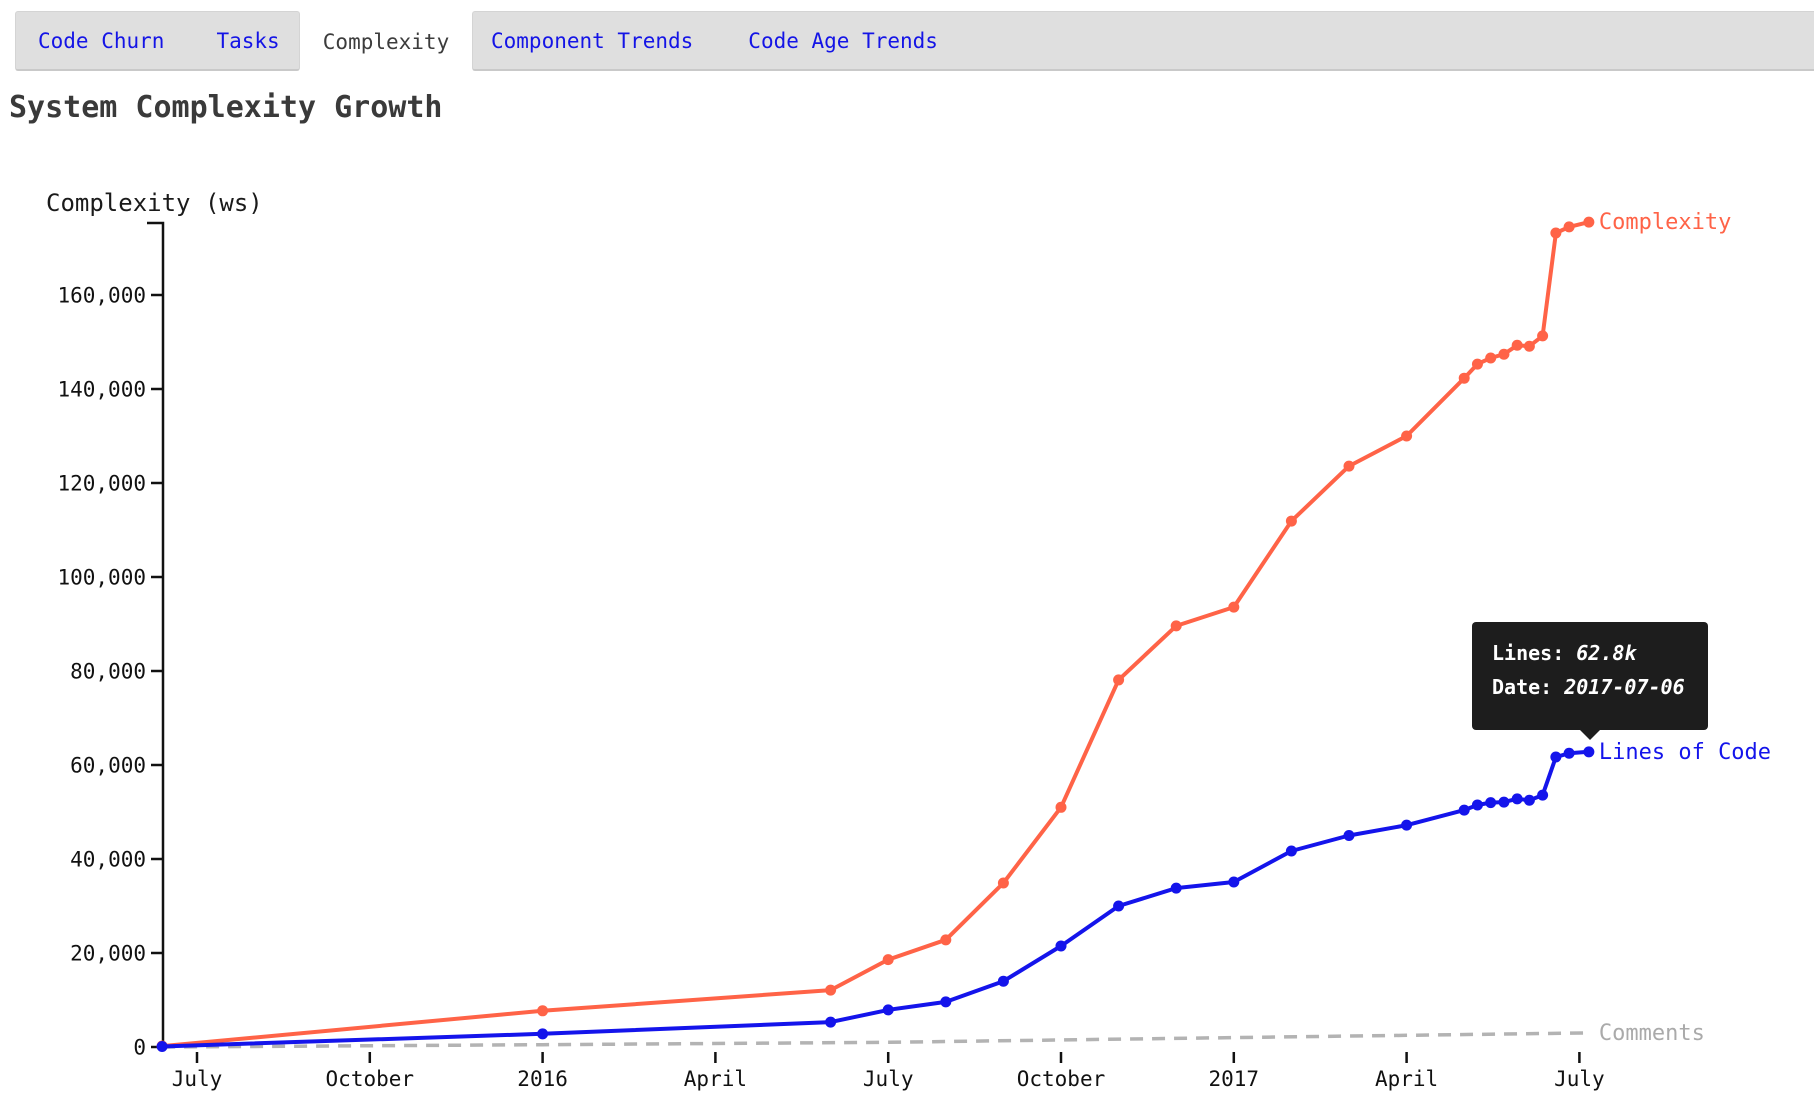 This screenshot has width=1814, height=1112. I want to click on tab-complexity-active: Complexity, so click(386, 42).